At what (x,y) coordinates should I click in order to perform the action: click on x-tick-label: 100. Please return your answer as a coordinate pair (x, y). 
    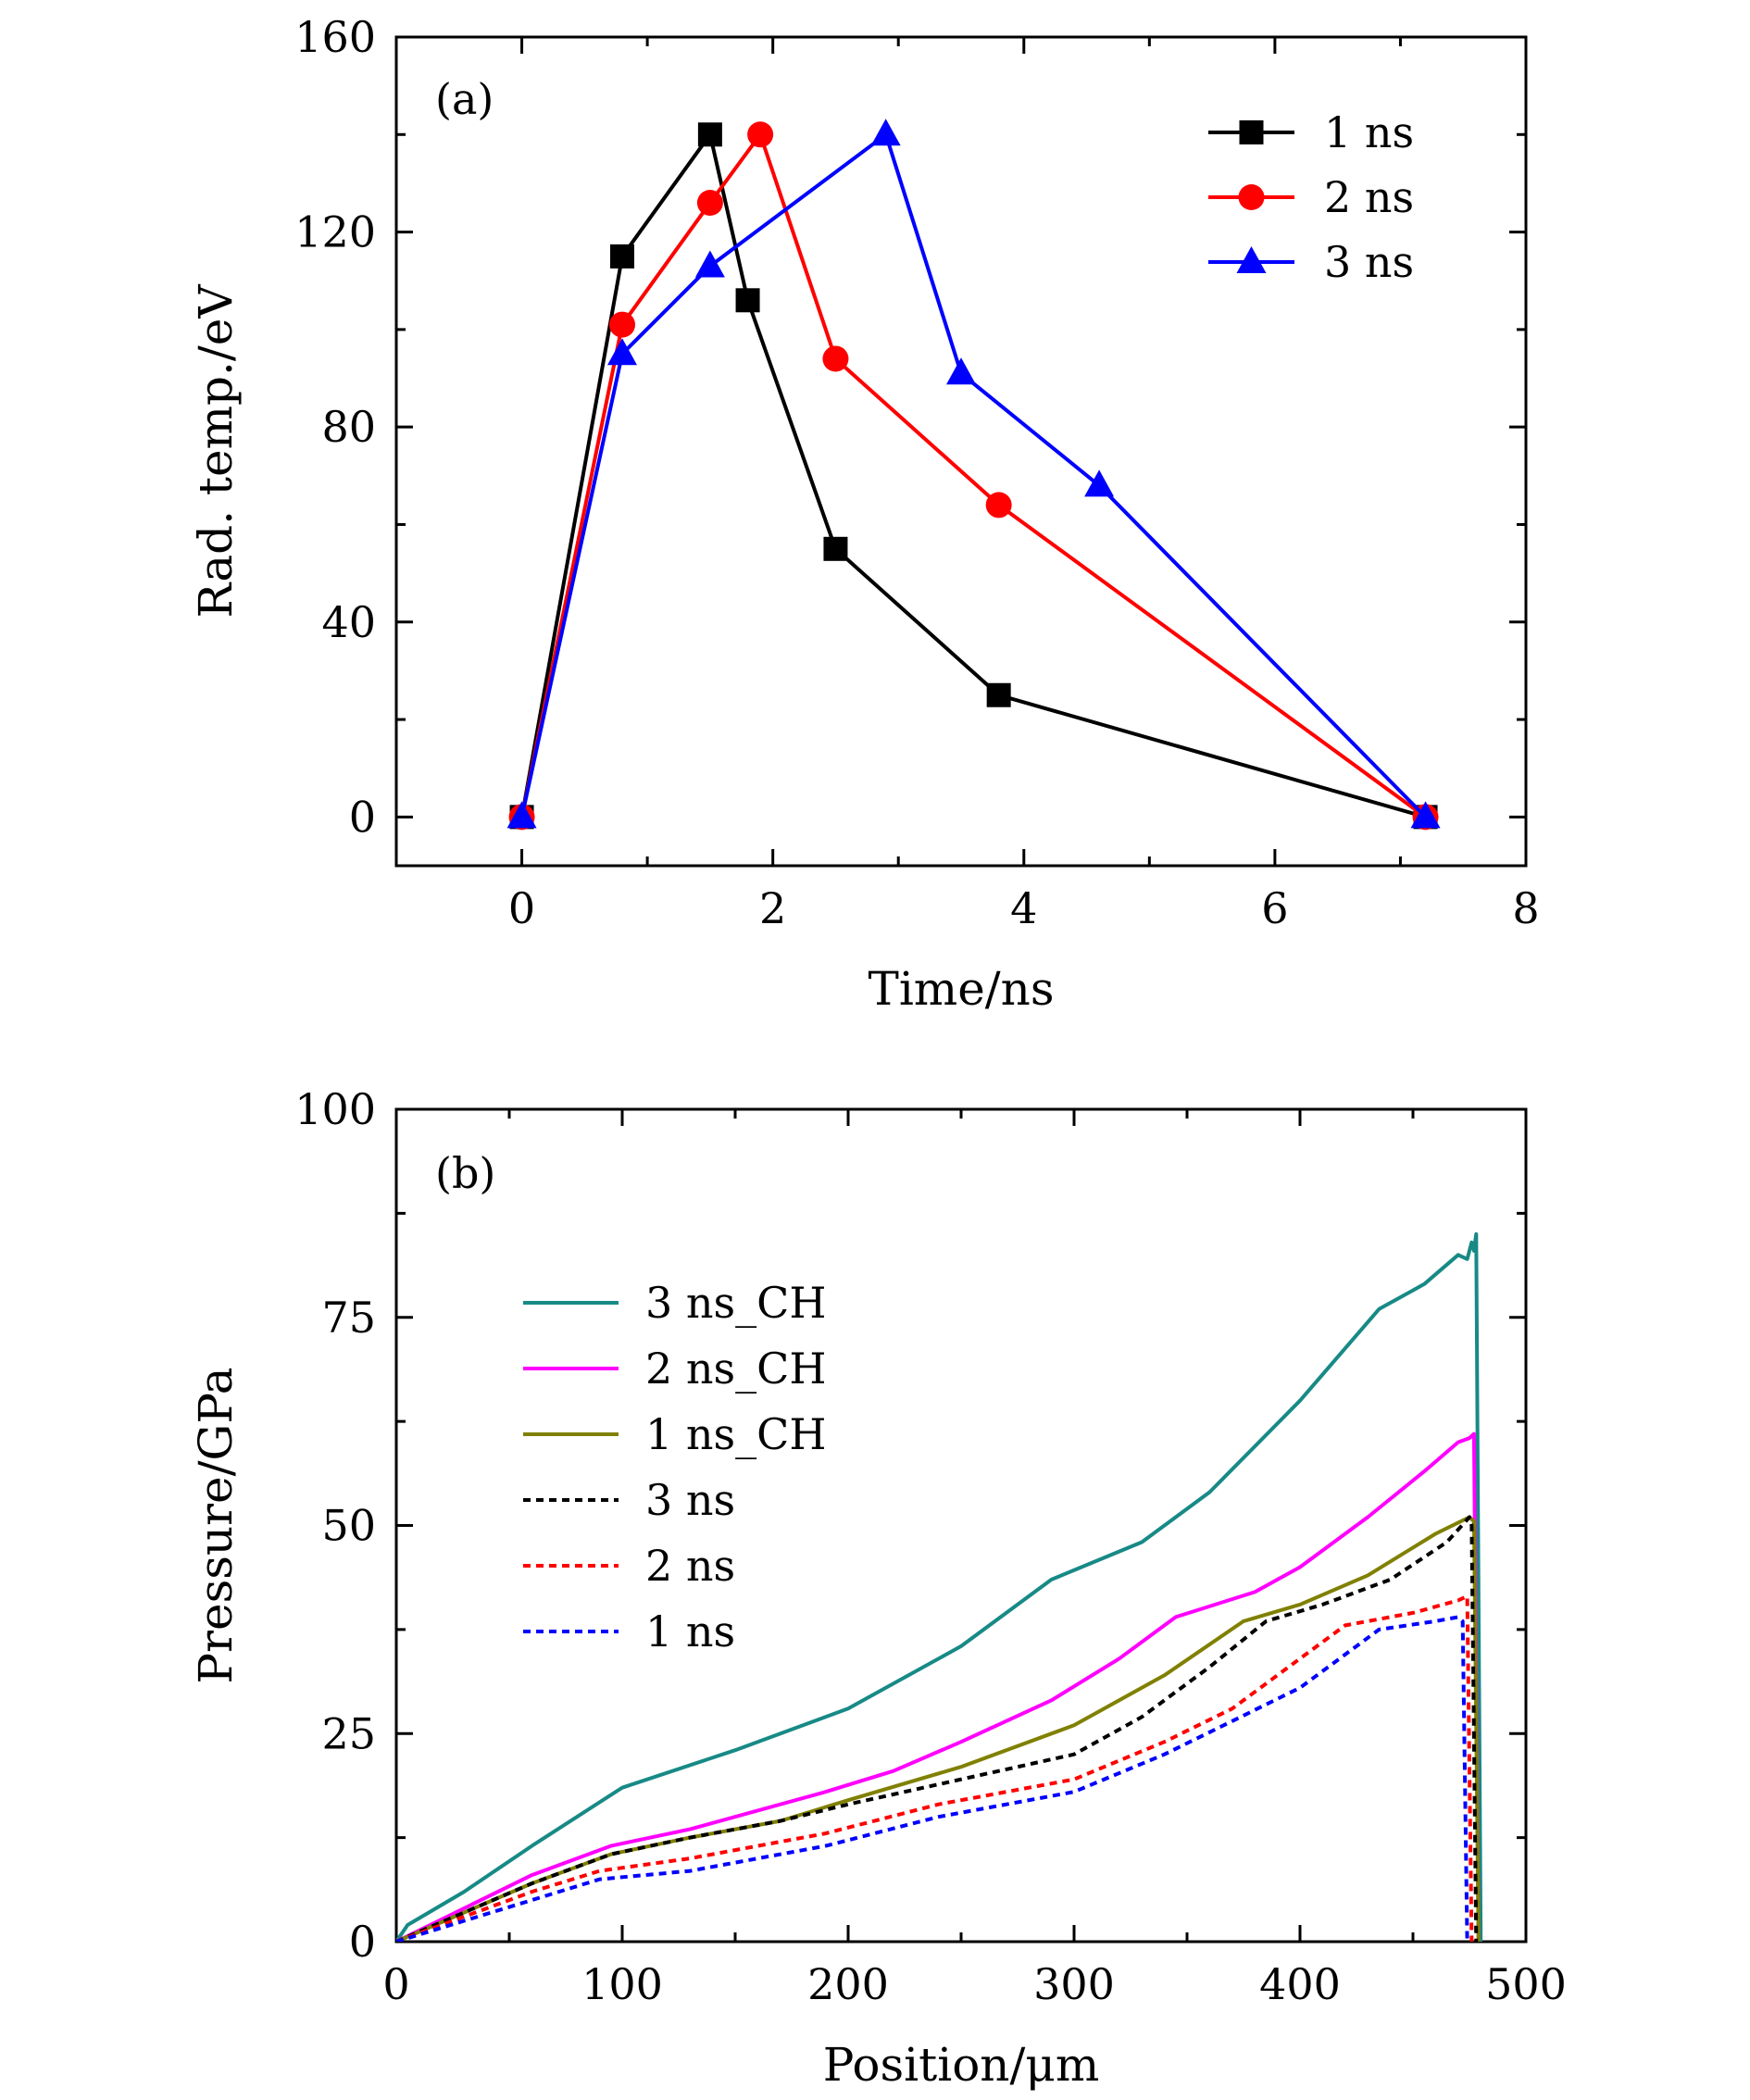
    Looking at the image, I should click on (622, 1984).